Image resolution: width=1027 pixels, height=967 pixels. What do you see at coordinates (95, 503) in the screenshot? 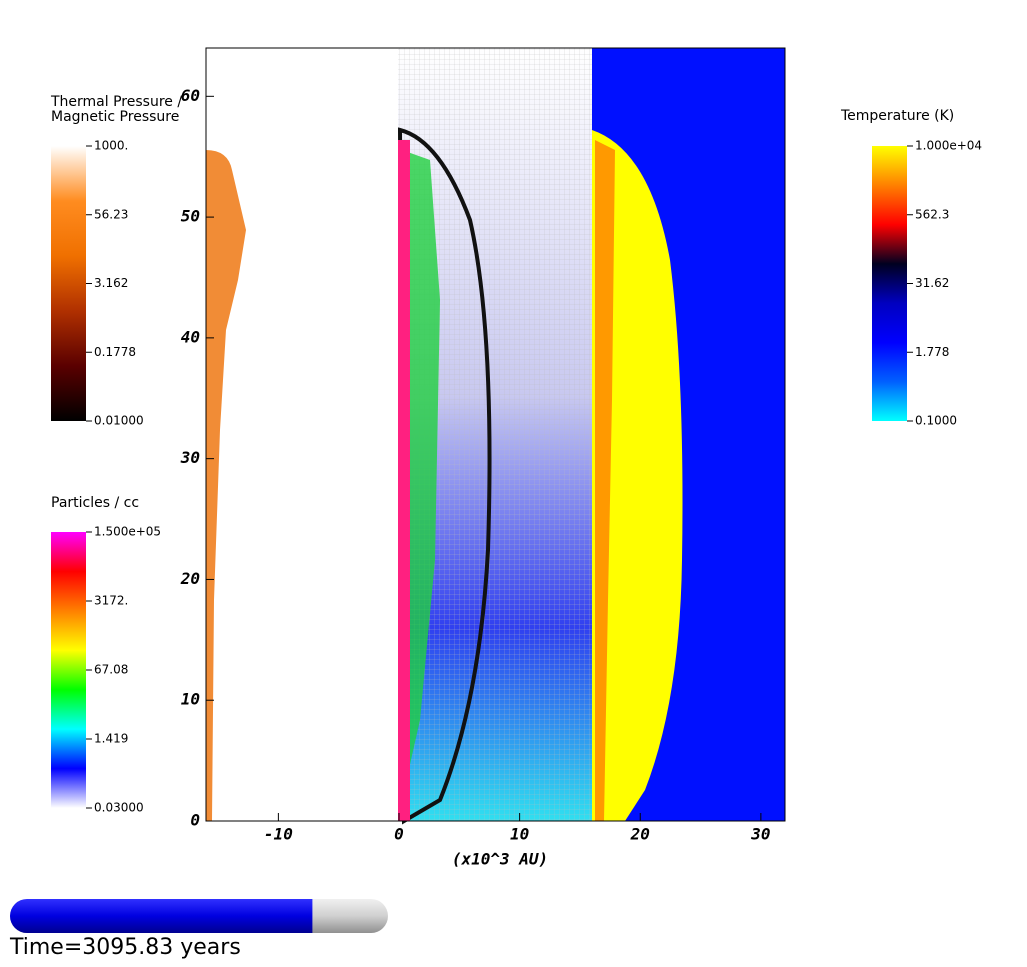
I see `colorbar-title: Particles / cc` at bounding box center [95, 503].